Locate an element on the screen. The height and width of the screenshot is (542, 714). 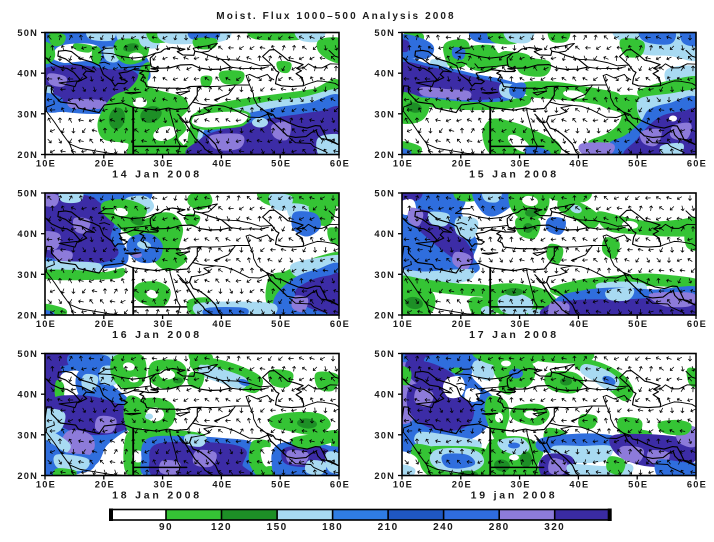
svg-text: 210 is located at coordinates (388, 527).